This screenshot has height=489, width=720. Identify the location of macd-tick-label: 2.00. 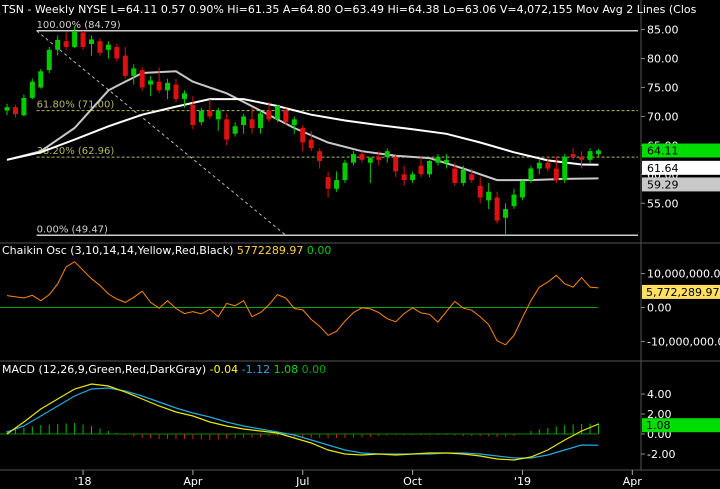
(659, 414).